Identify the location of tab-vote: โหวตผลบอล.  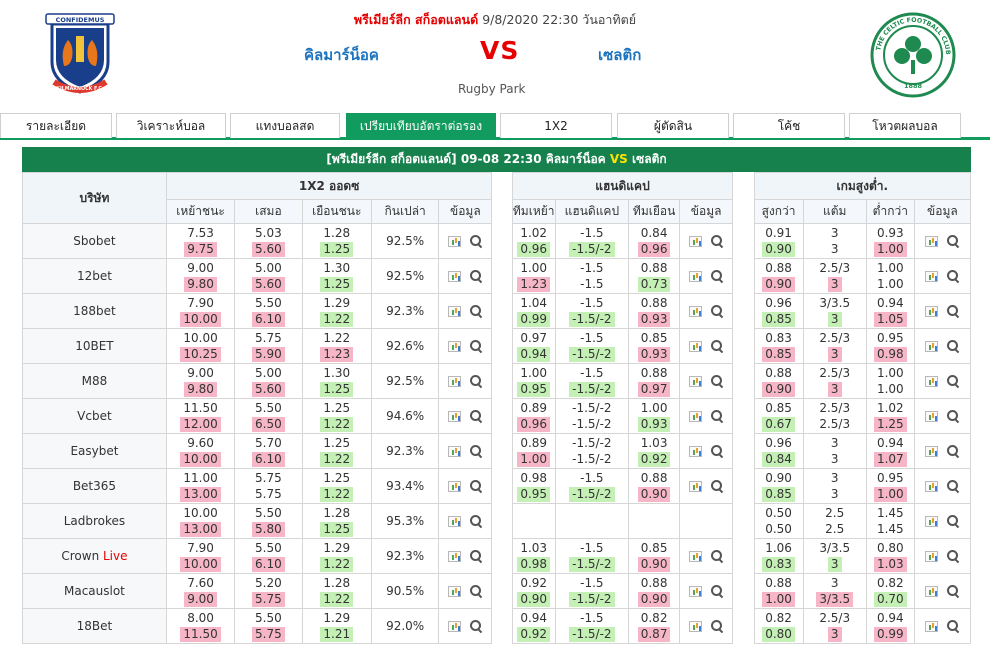
(905, 125).